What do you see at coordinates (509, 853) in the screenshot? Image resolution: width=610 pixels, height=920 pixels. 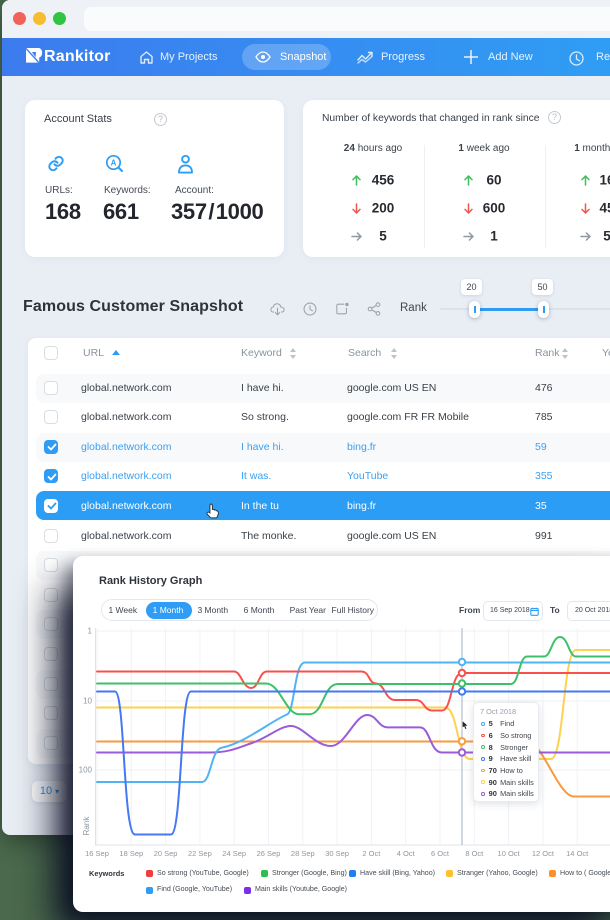 I see `svg-text: 10 Oct` at bounding box center [509, 853].